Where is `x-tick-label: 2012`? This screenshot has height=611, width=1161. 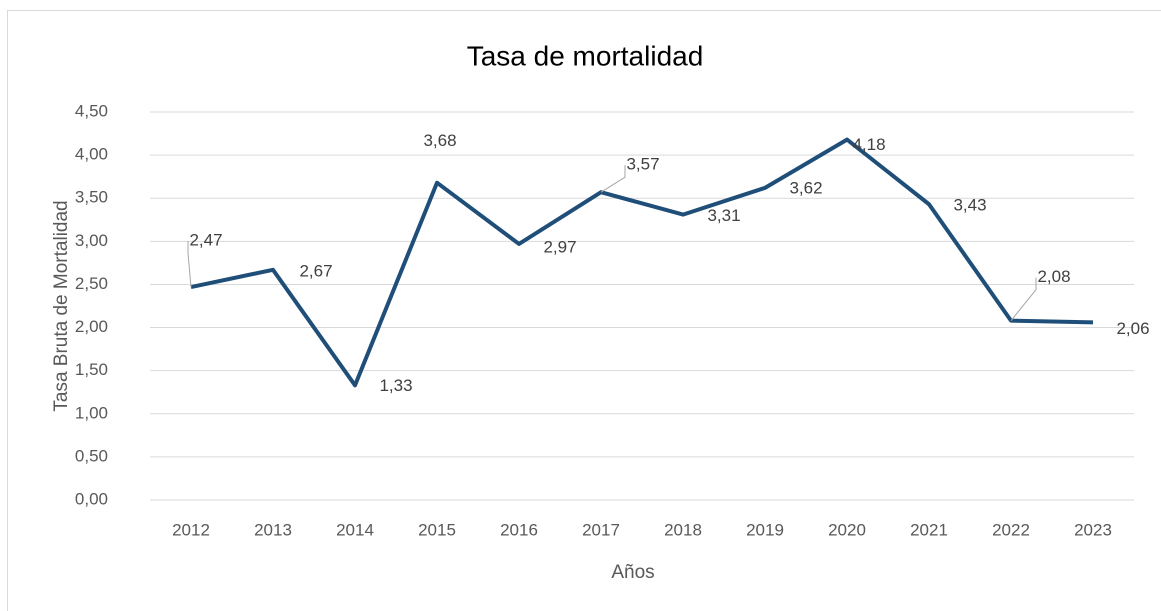 x-tick-label: 2012 is located at coordinates (191, 529).